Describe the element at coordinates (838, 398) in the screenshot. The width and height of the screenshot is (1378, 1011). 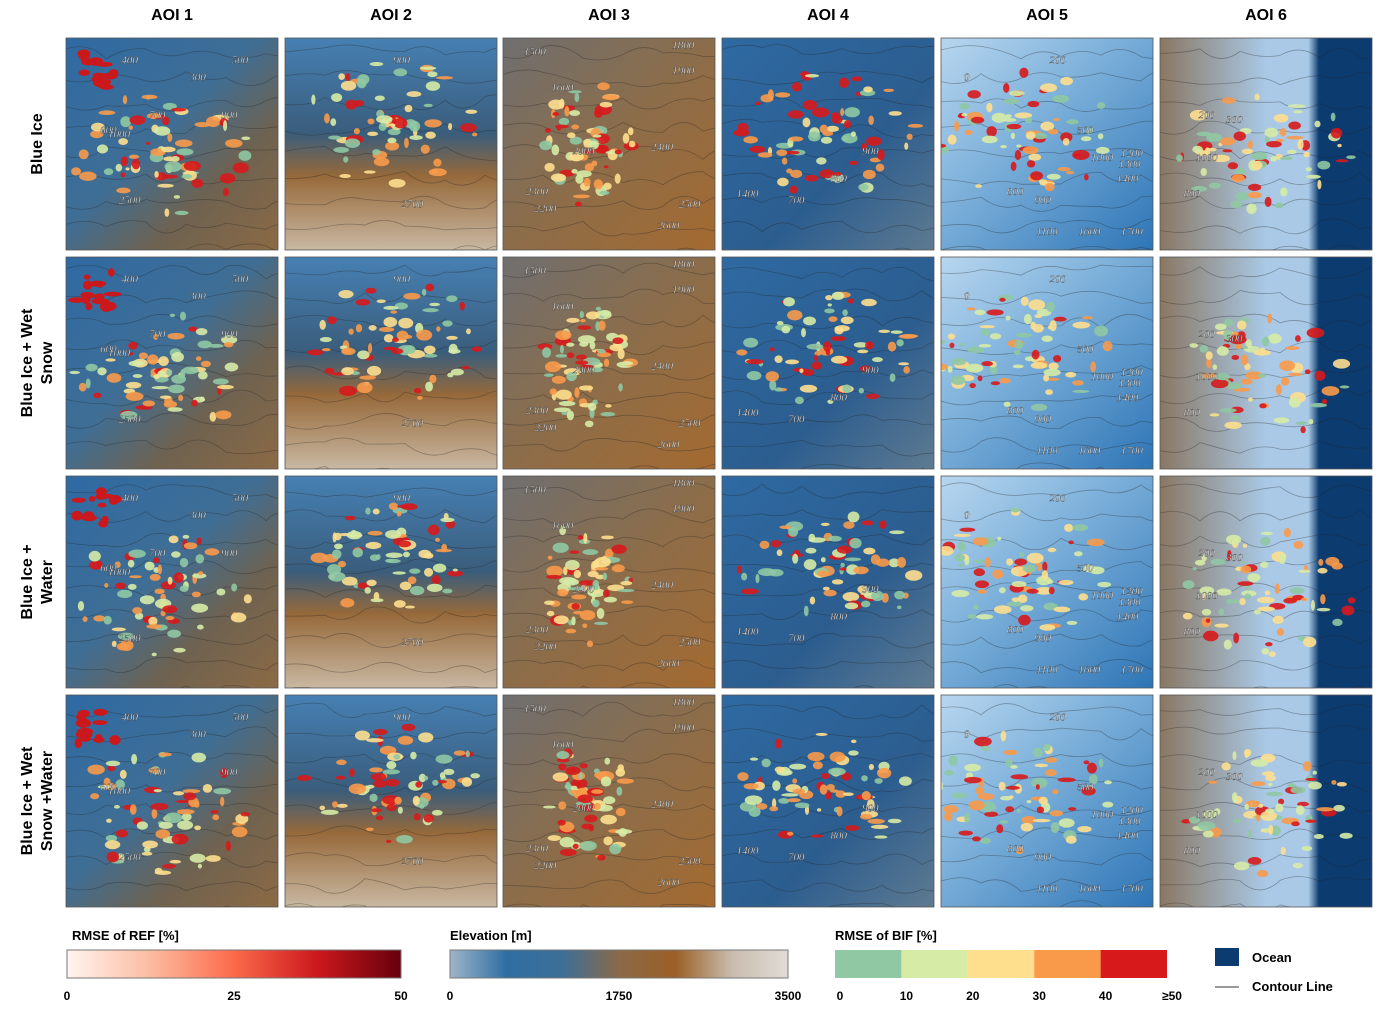
I see `contour-label: 800` at that location.